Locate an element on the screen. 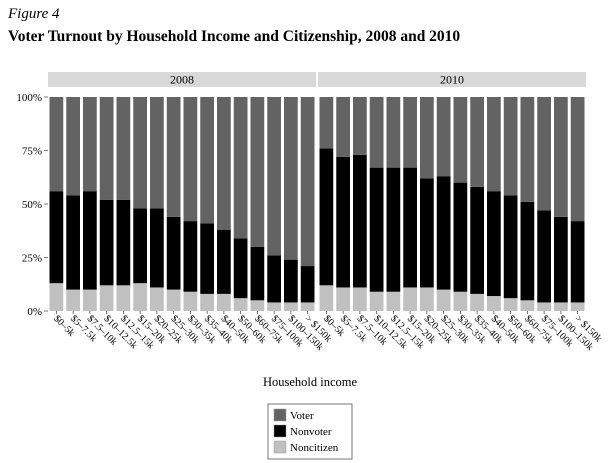 This screenshot has width=613, height=463. figure-label: Figure 4 is located at coordinates (34, 14).